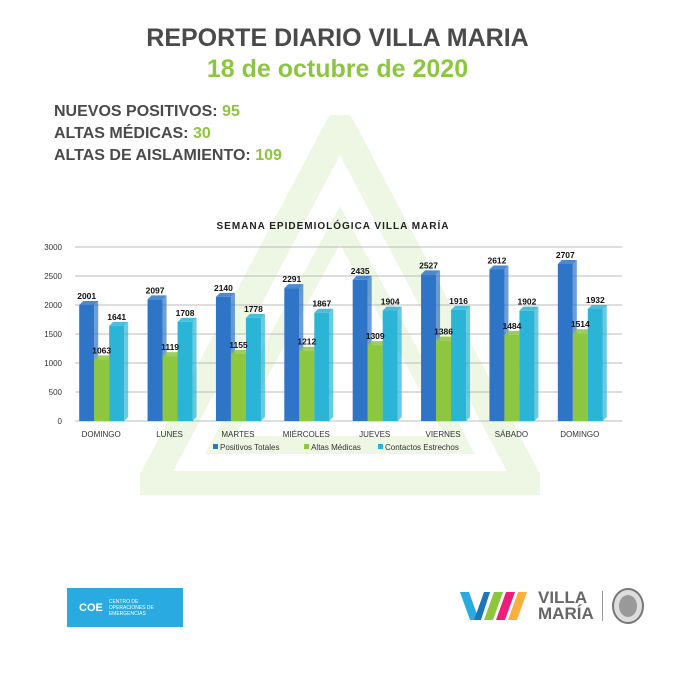 The width and height of the screenshot is (675, 675). What do you see at coordinates (511, 326) in the screenshot?
I see `data-label: 1484` at bounding box center [511, 326].